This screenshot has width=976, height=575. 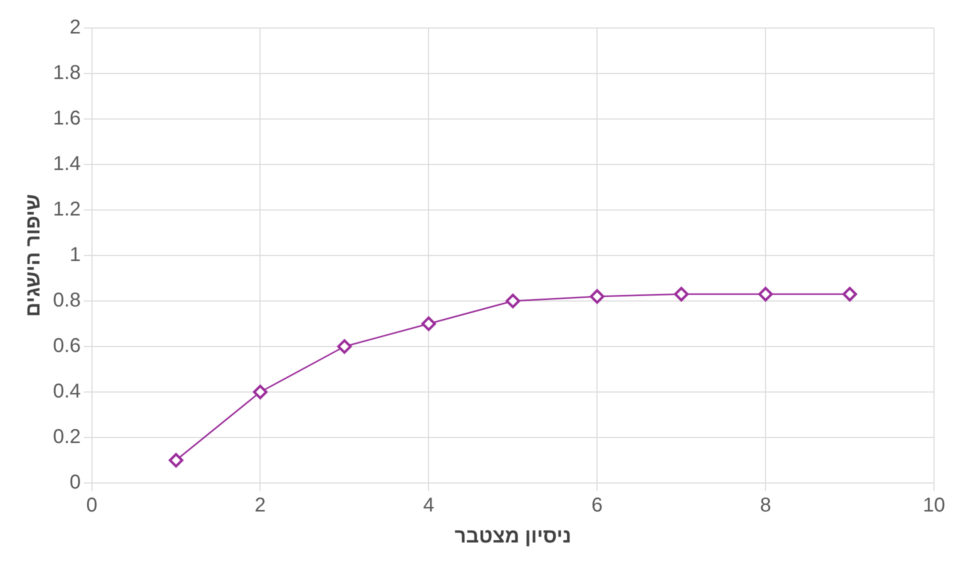 What do you see at coordinates (75, 27) in the screenshot?
I see `y-tick-label: 2` at bounding box center [75, 27].